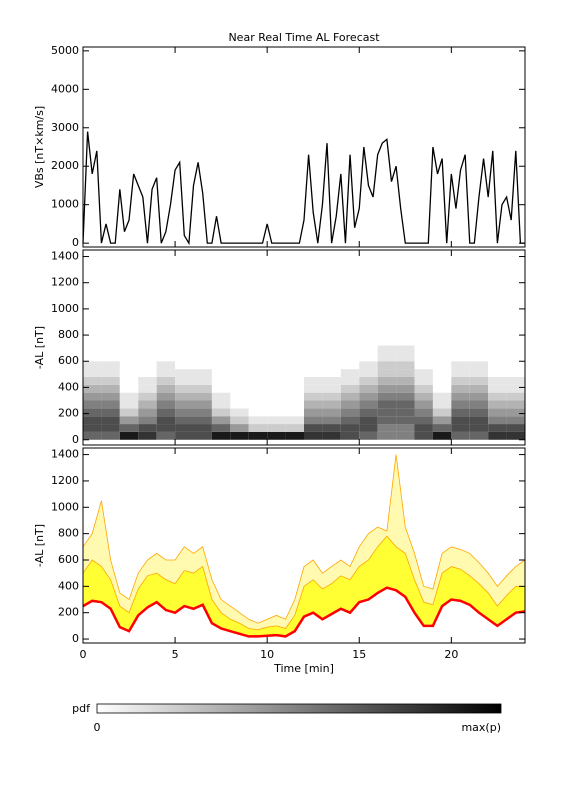 This screenshot has width=576, height=796. What do you see at coordinates (65, 127) in the screenshot?
I see `y-tick-label: 3000` at bounding box center [65, 127].